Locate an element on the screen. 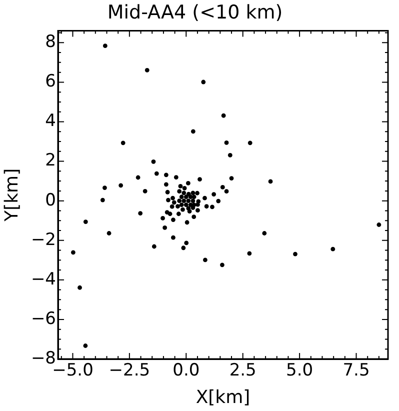  x-tick-label: 0.0 is located at coordinates (186, 370).